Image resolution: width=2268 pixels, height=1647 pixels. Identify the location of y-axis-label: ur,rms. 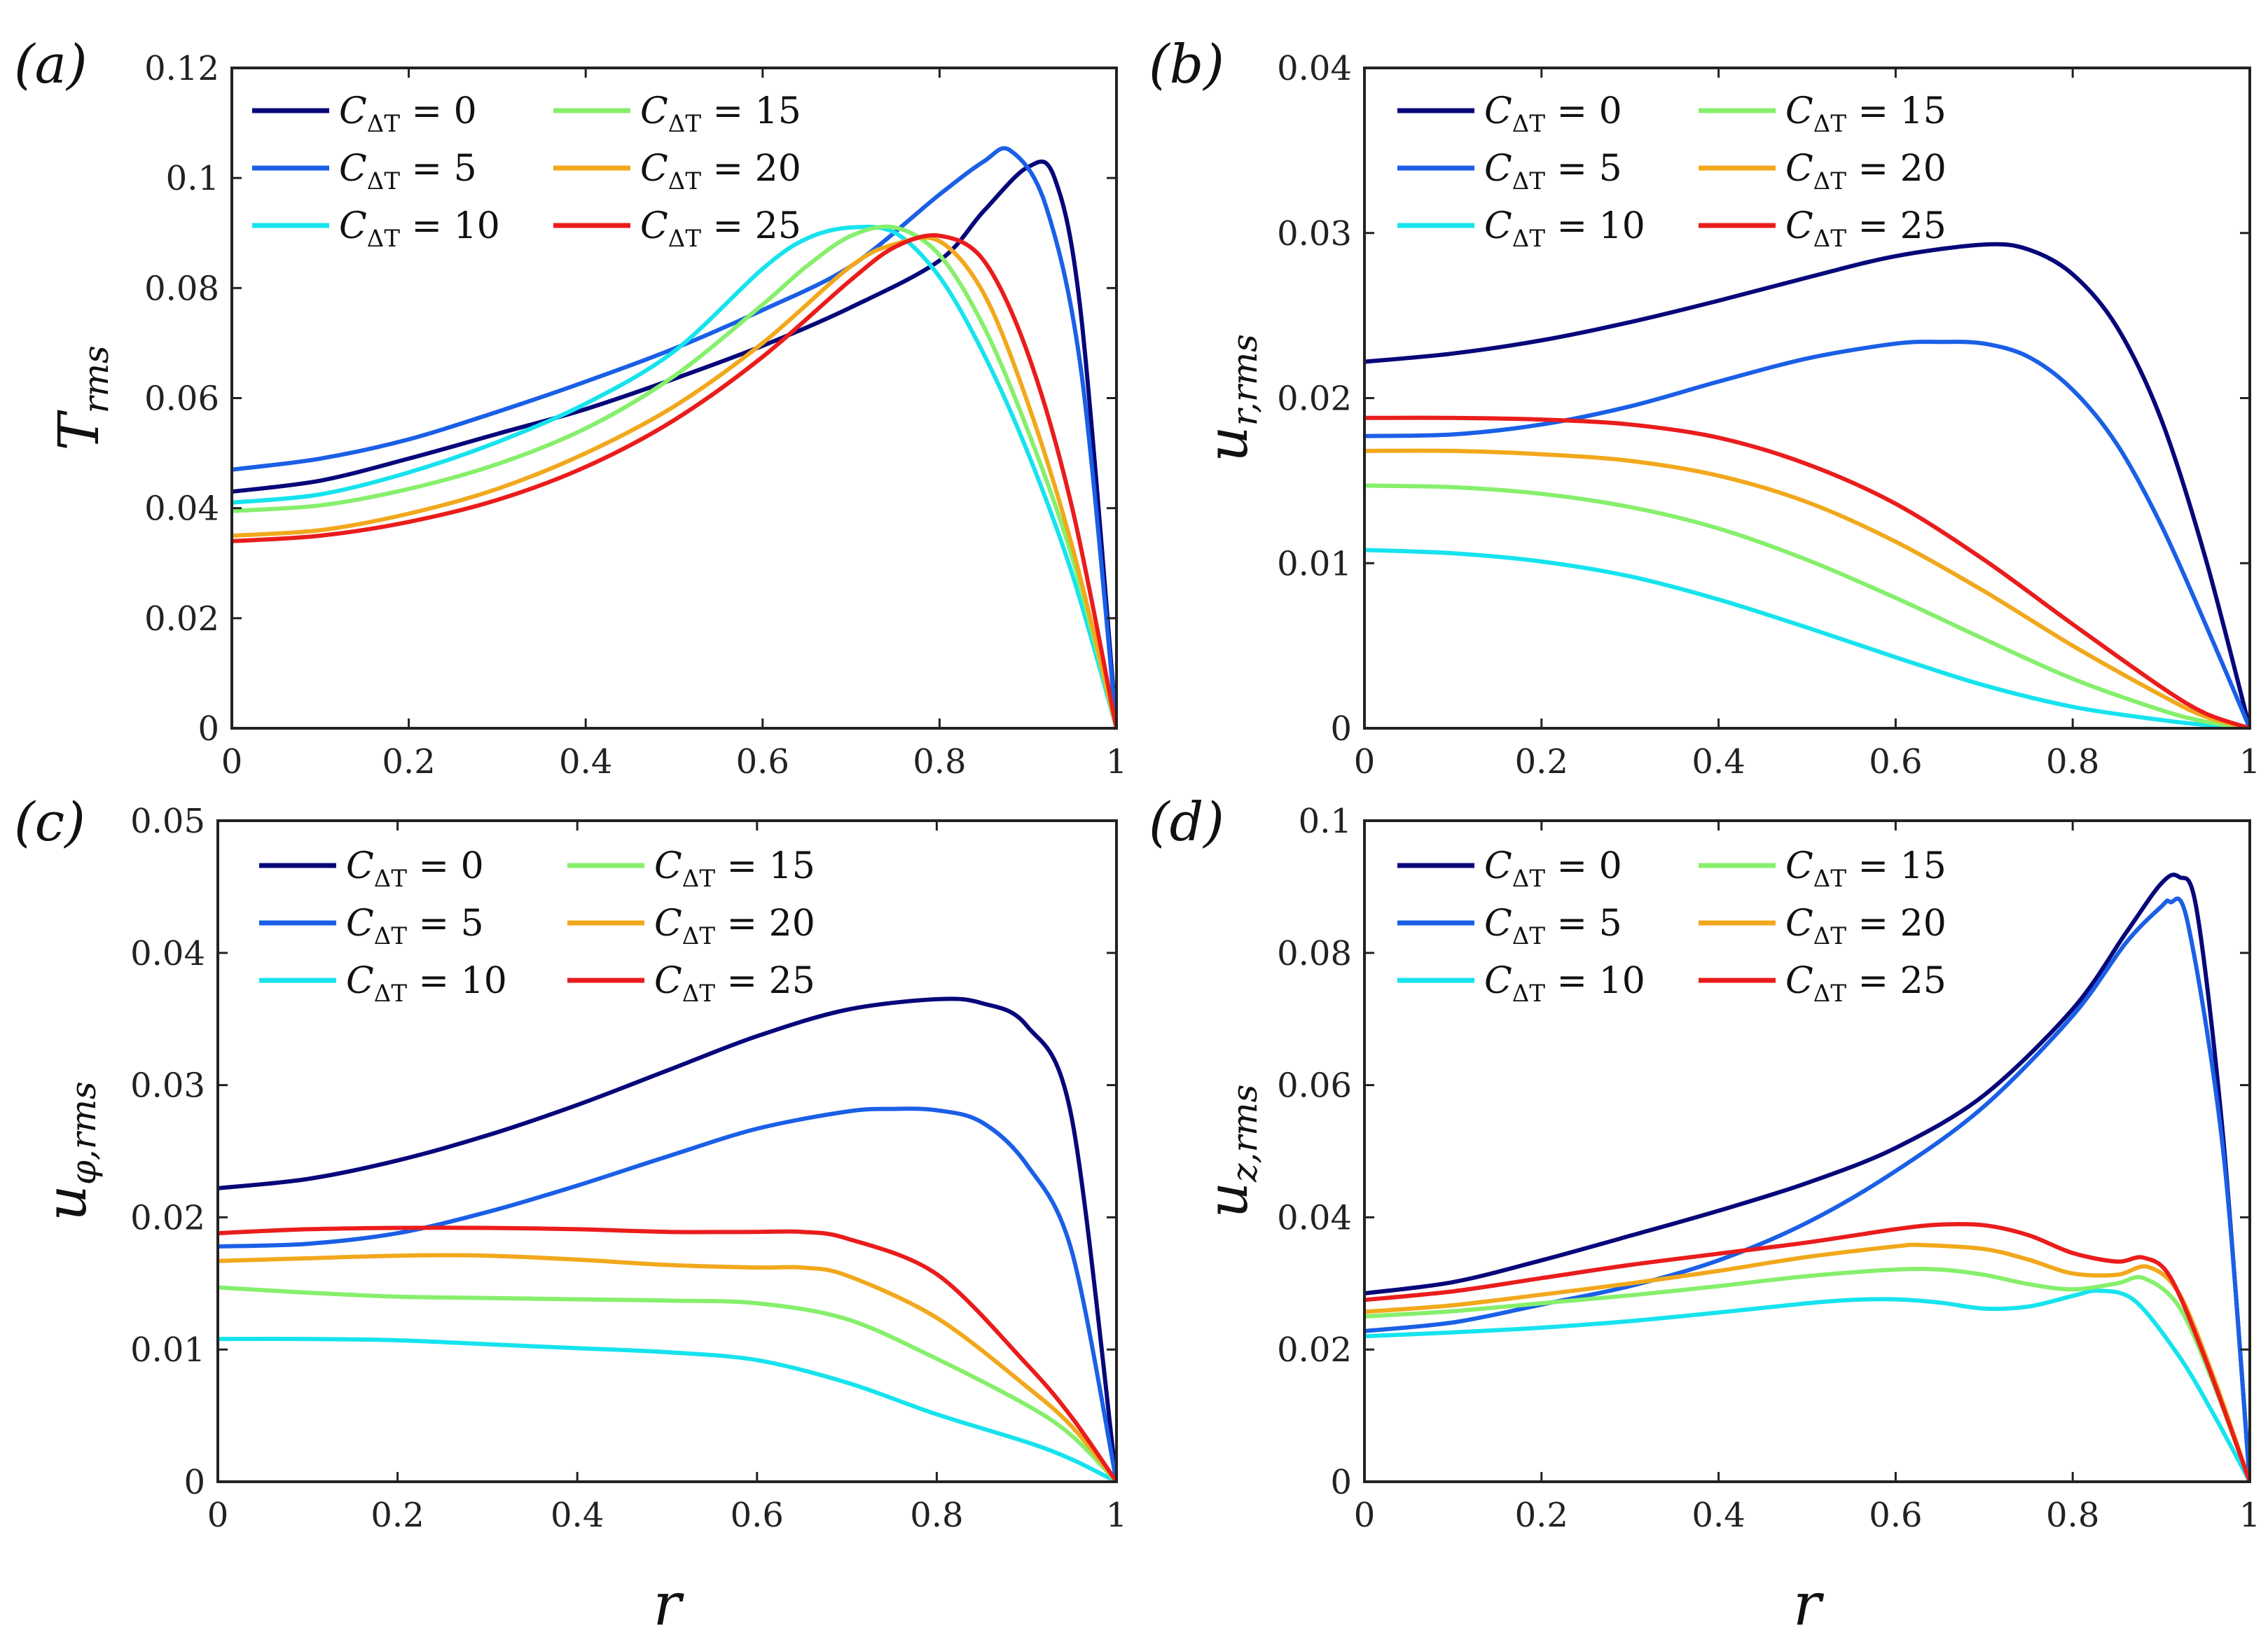
(1230, 398).